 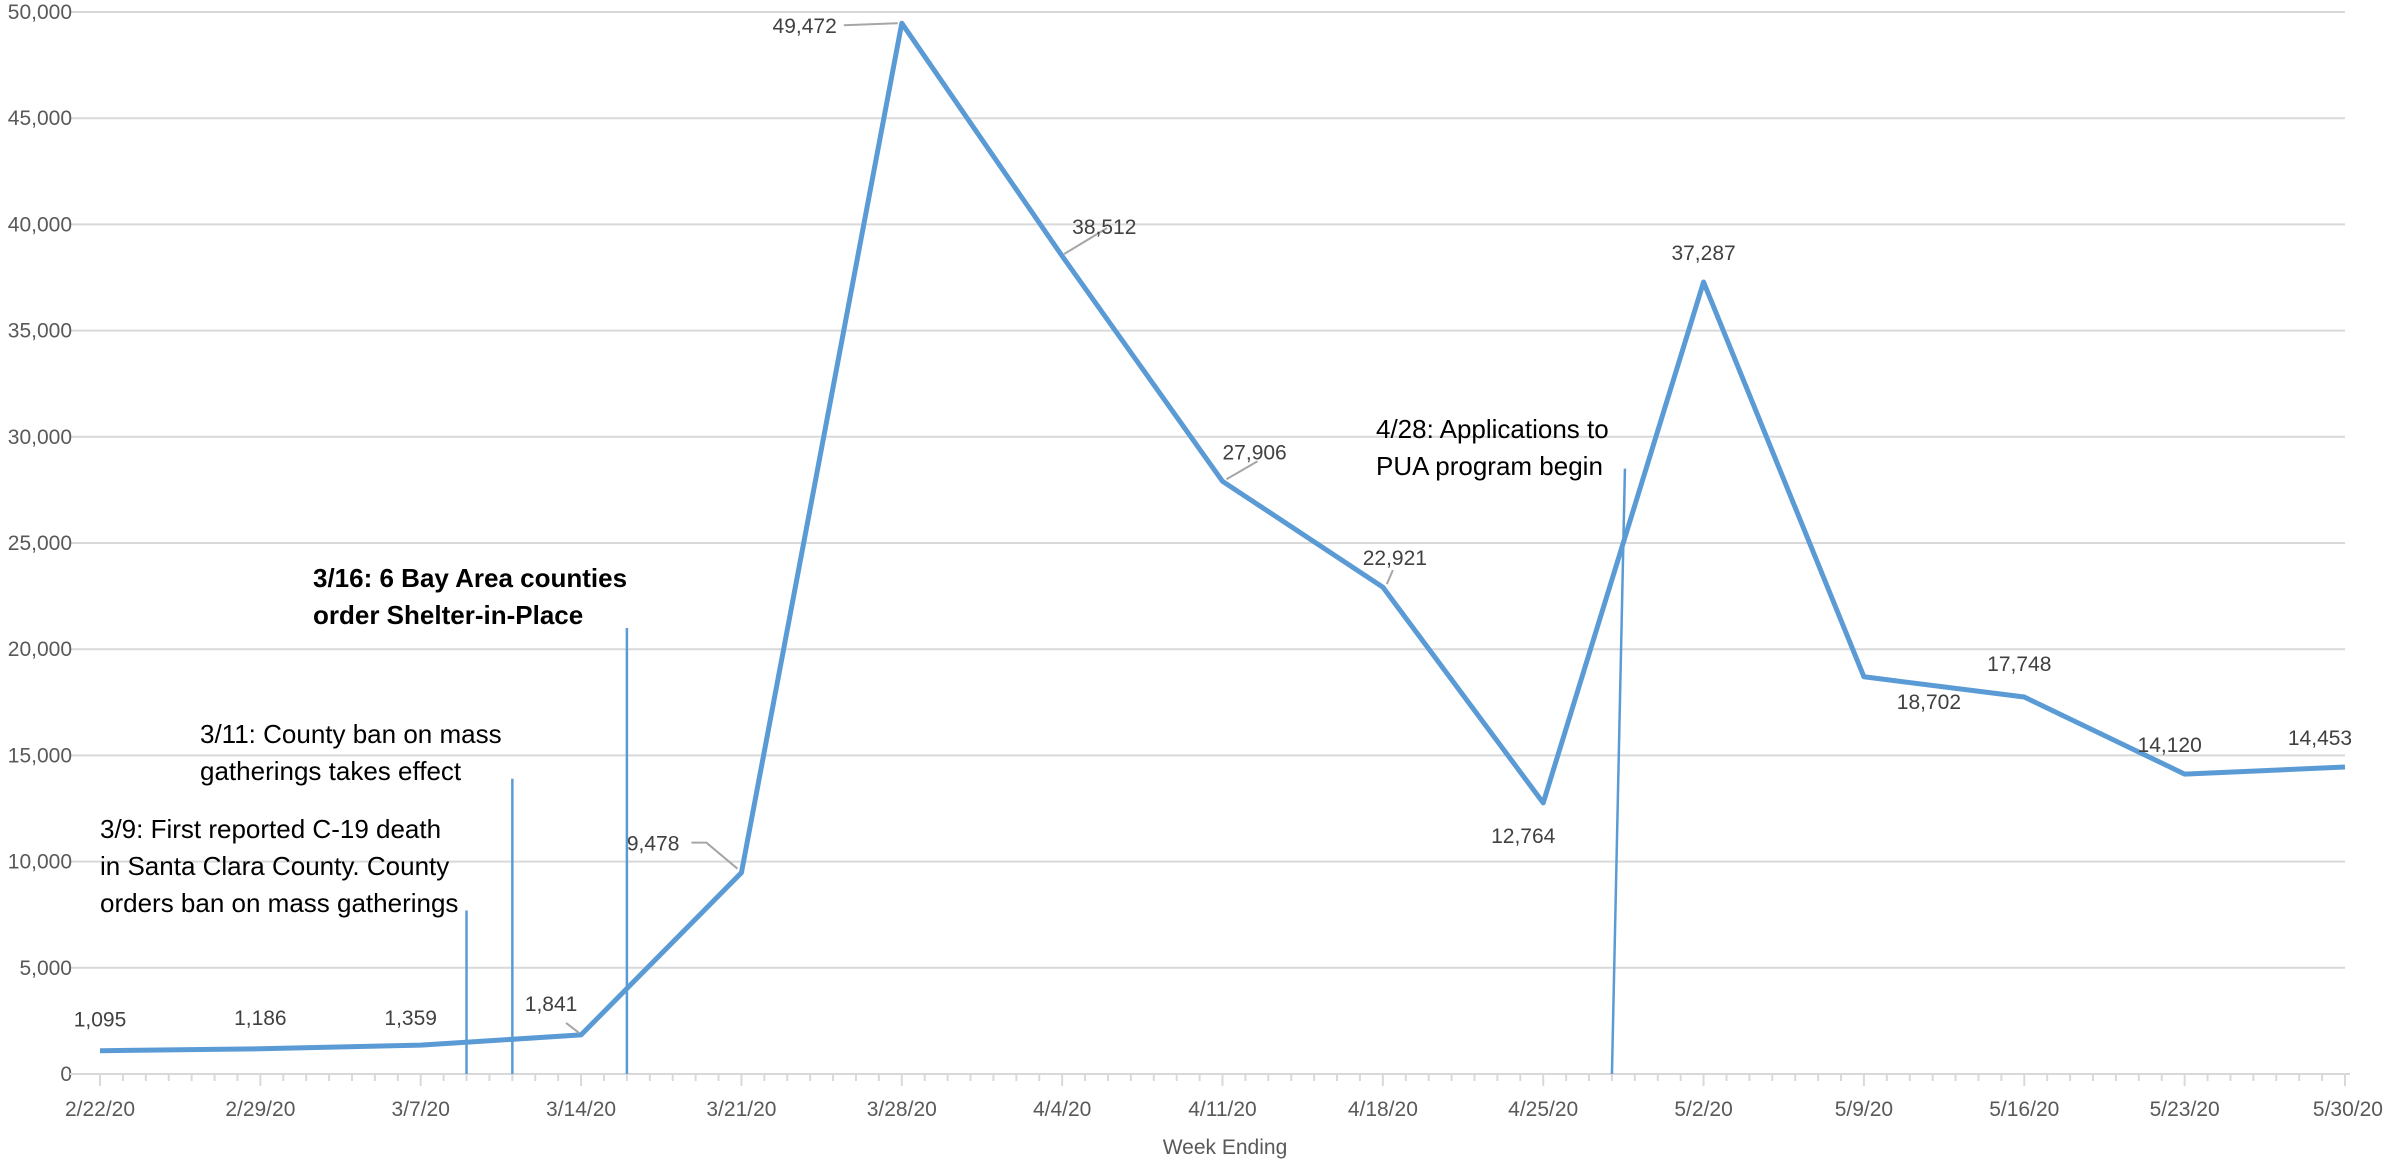 What do you see at coordinates (2024, 1109) in the screenshot?
I see `x-tick-label: 5/16/20` at bounding box center [2024, 1109].